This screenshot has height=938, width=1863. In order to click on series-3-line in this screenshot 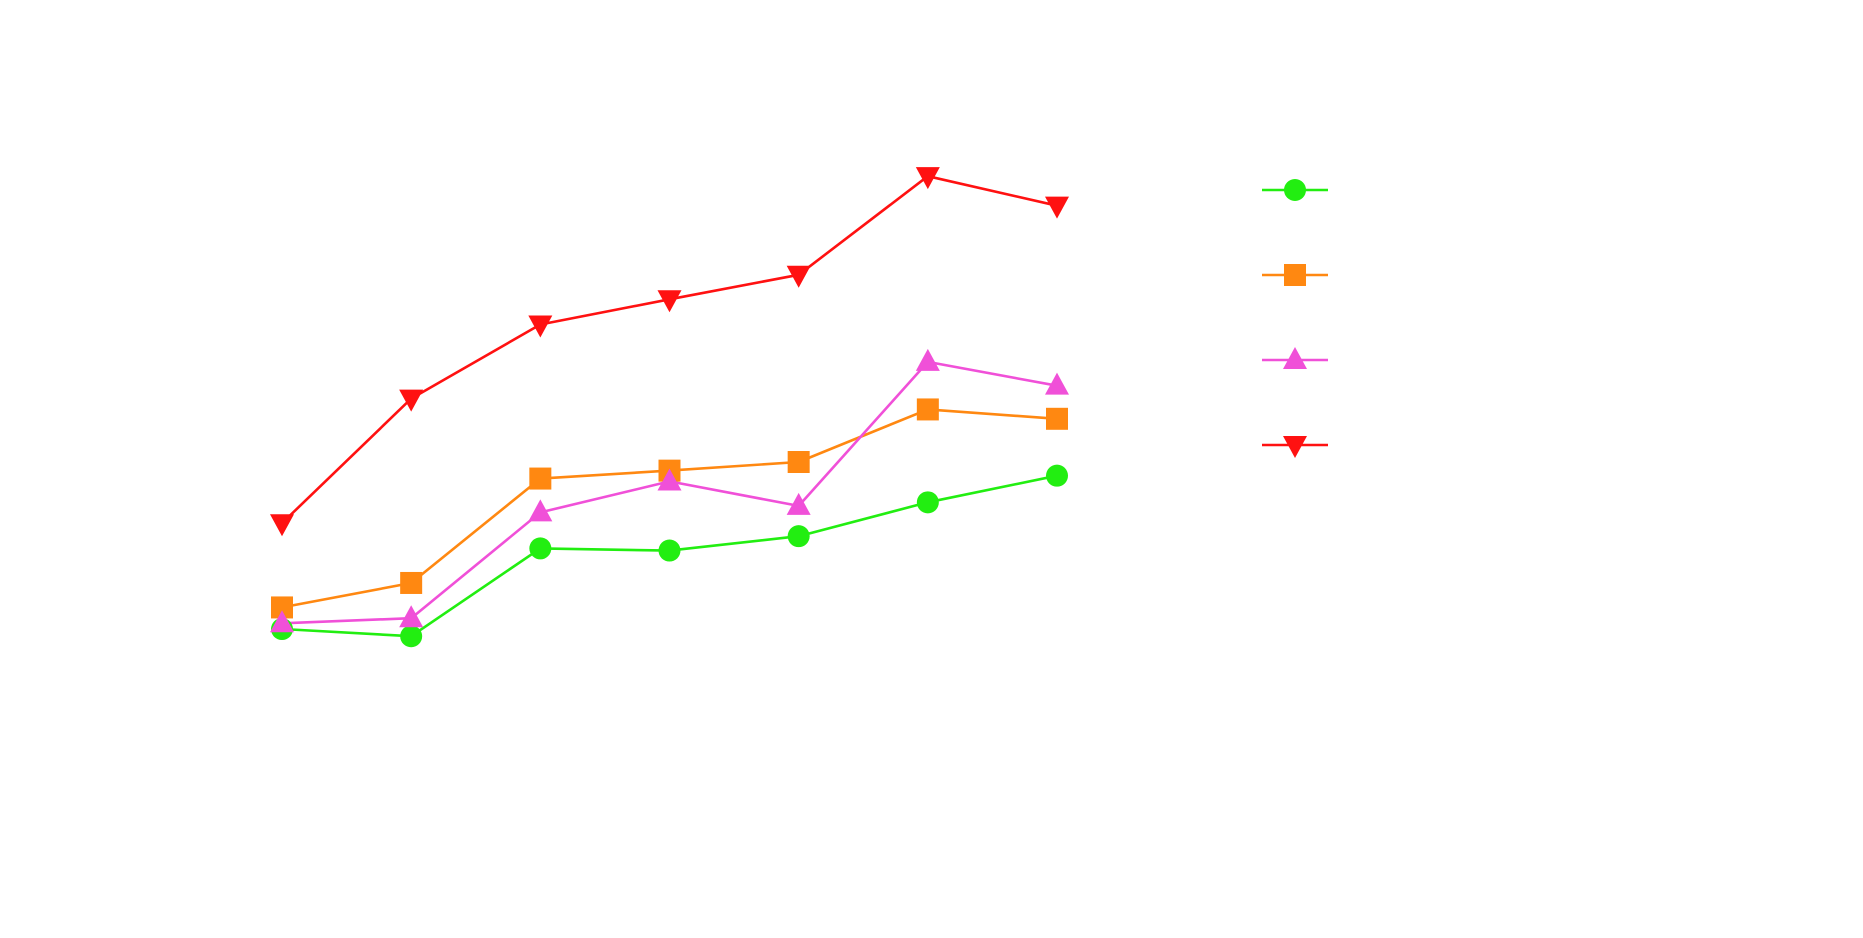, I will do `click(669, 492)`.